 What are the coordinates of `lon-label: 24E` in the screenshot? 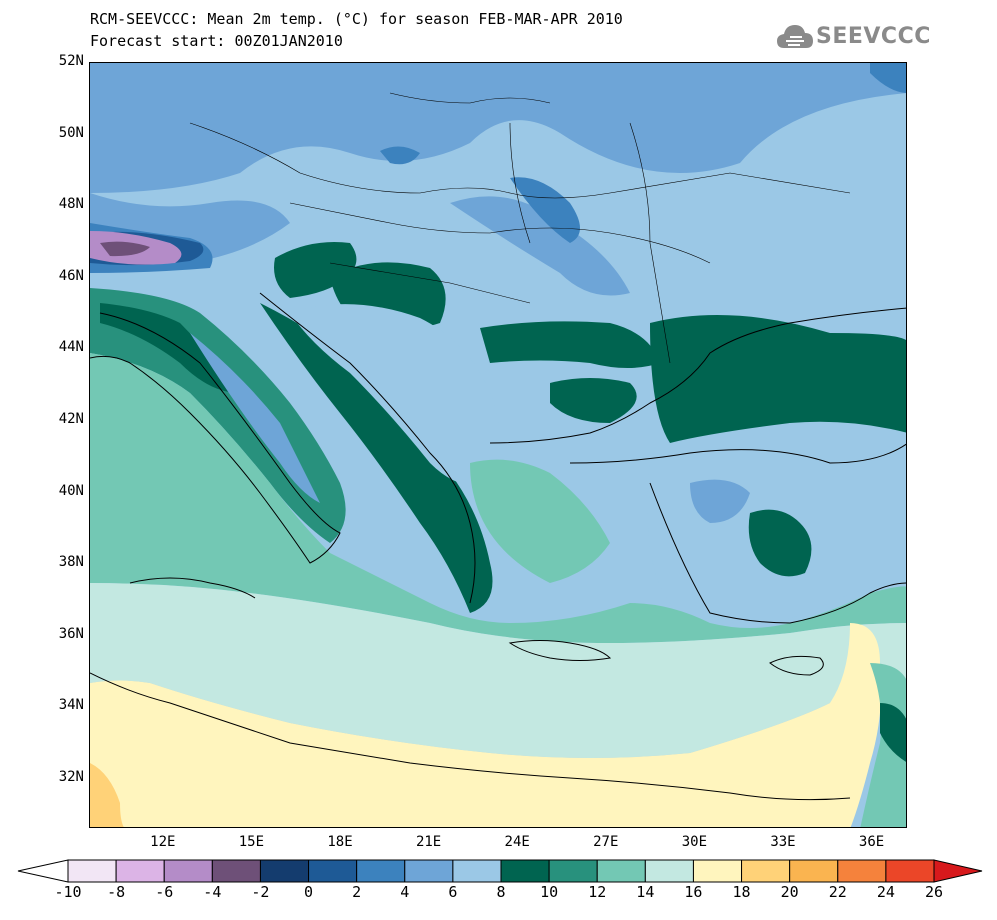 It's located at (517, 842).